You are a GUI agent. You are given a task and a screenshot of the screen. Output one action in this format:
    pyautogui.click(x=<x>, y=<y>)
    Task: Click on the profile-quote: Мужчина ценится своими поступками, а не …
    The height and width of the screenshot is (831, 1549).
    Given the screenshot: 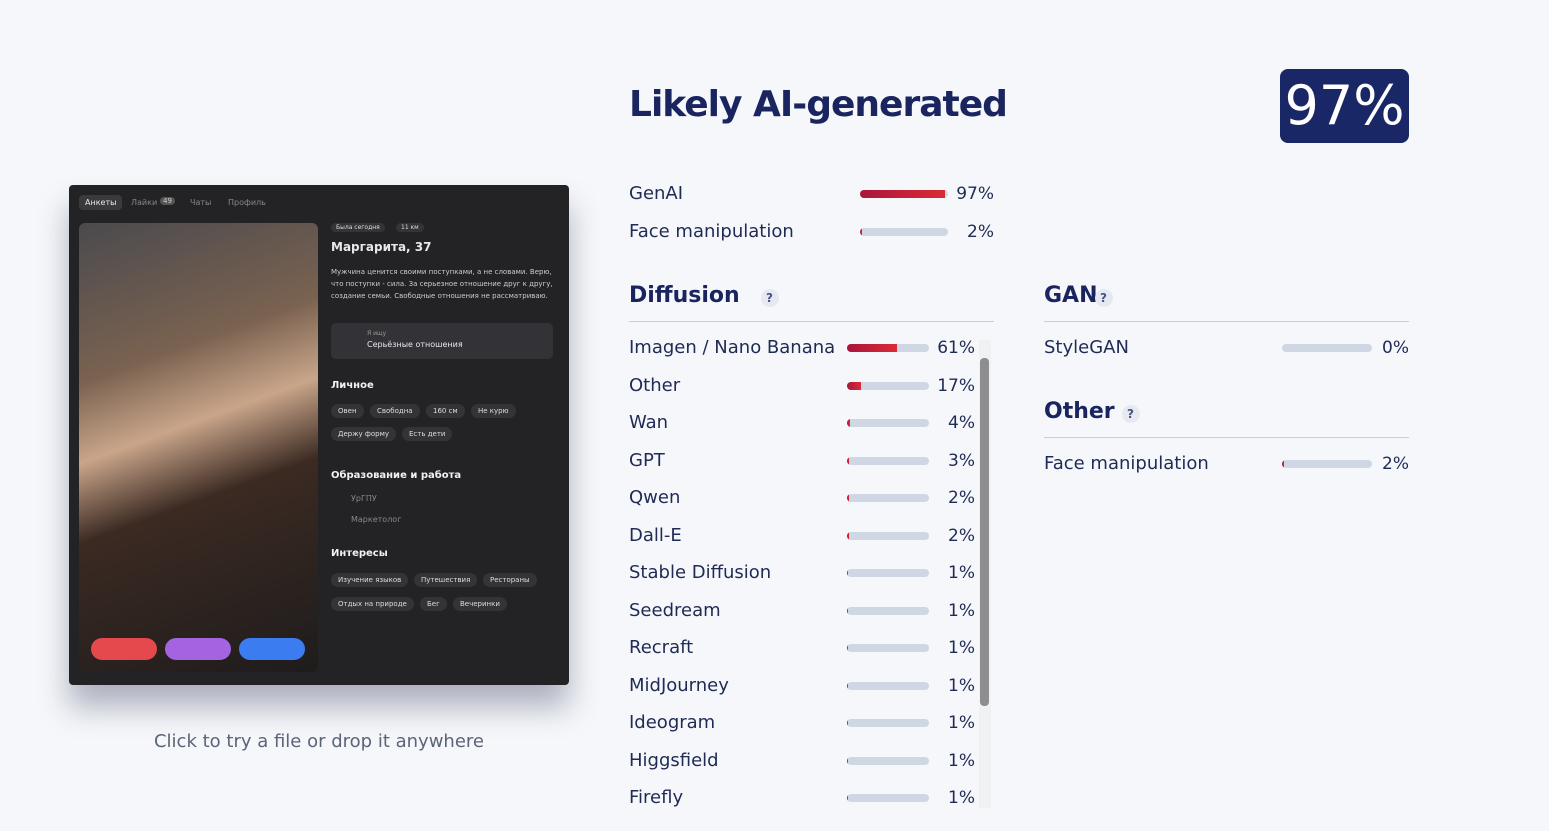 What is the action you would take?
    pyautogui.click(x=442, y=284)
    